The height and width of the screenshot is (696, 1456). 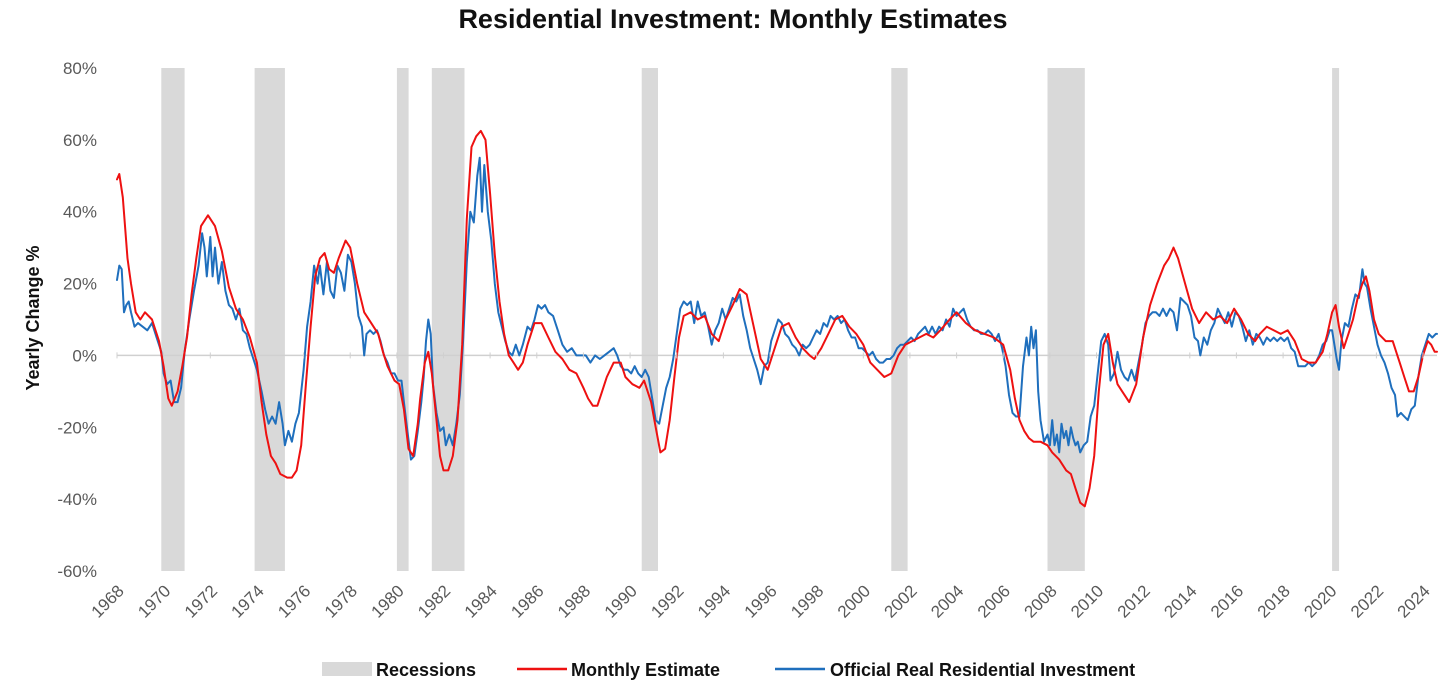 What do you see at coordinates (481, 601) in the screenshot?
I see `x-tick-label: 1984` at bounding box center [481, 601].